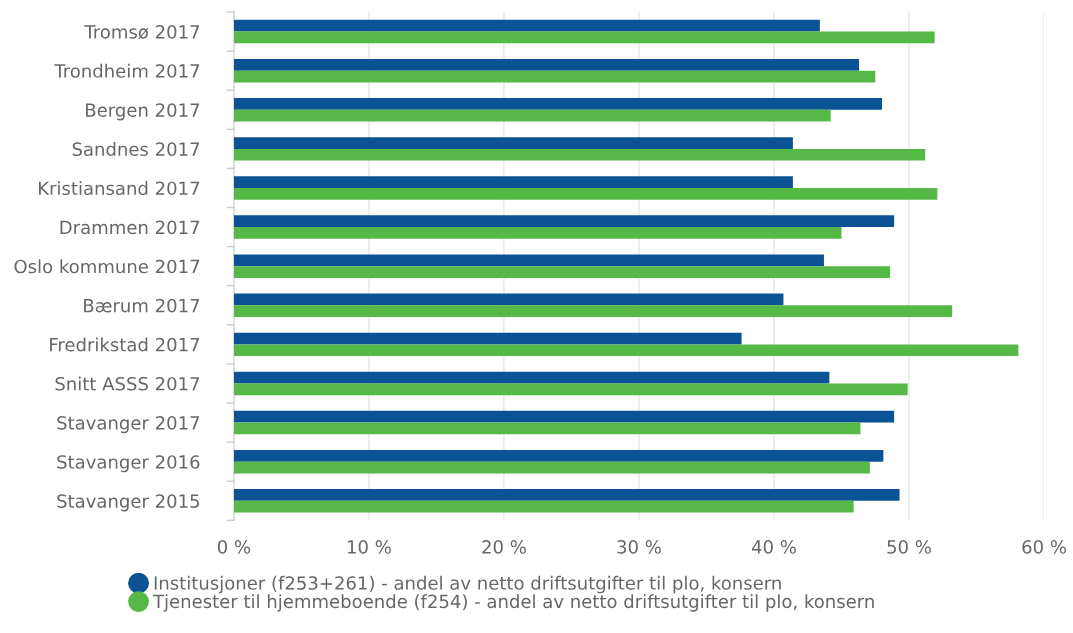 This screenshot has height=633, width=1073. Describe the element at coordinates (369, 547) in the screenshot. I see `x-tick-label: 10 %` at that location.